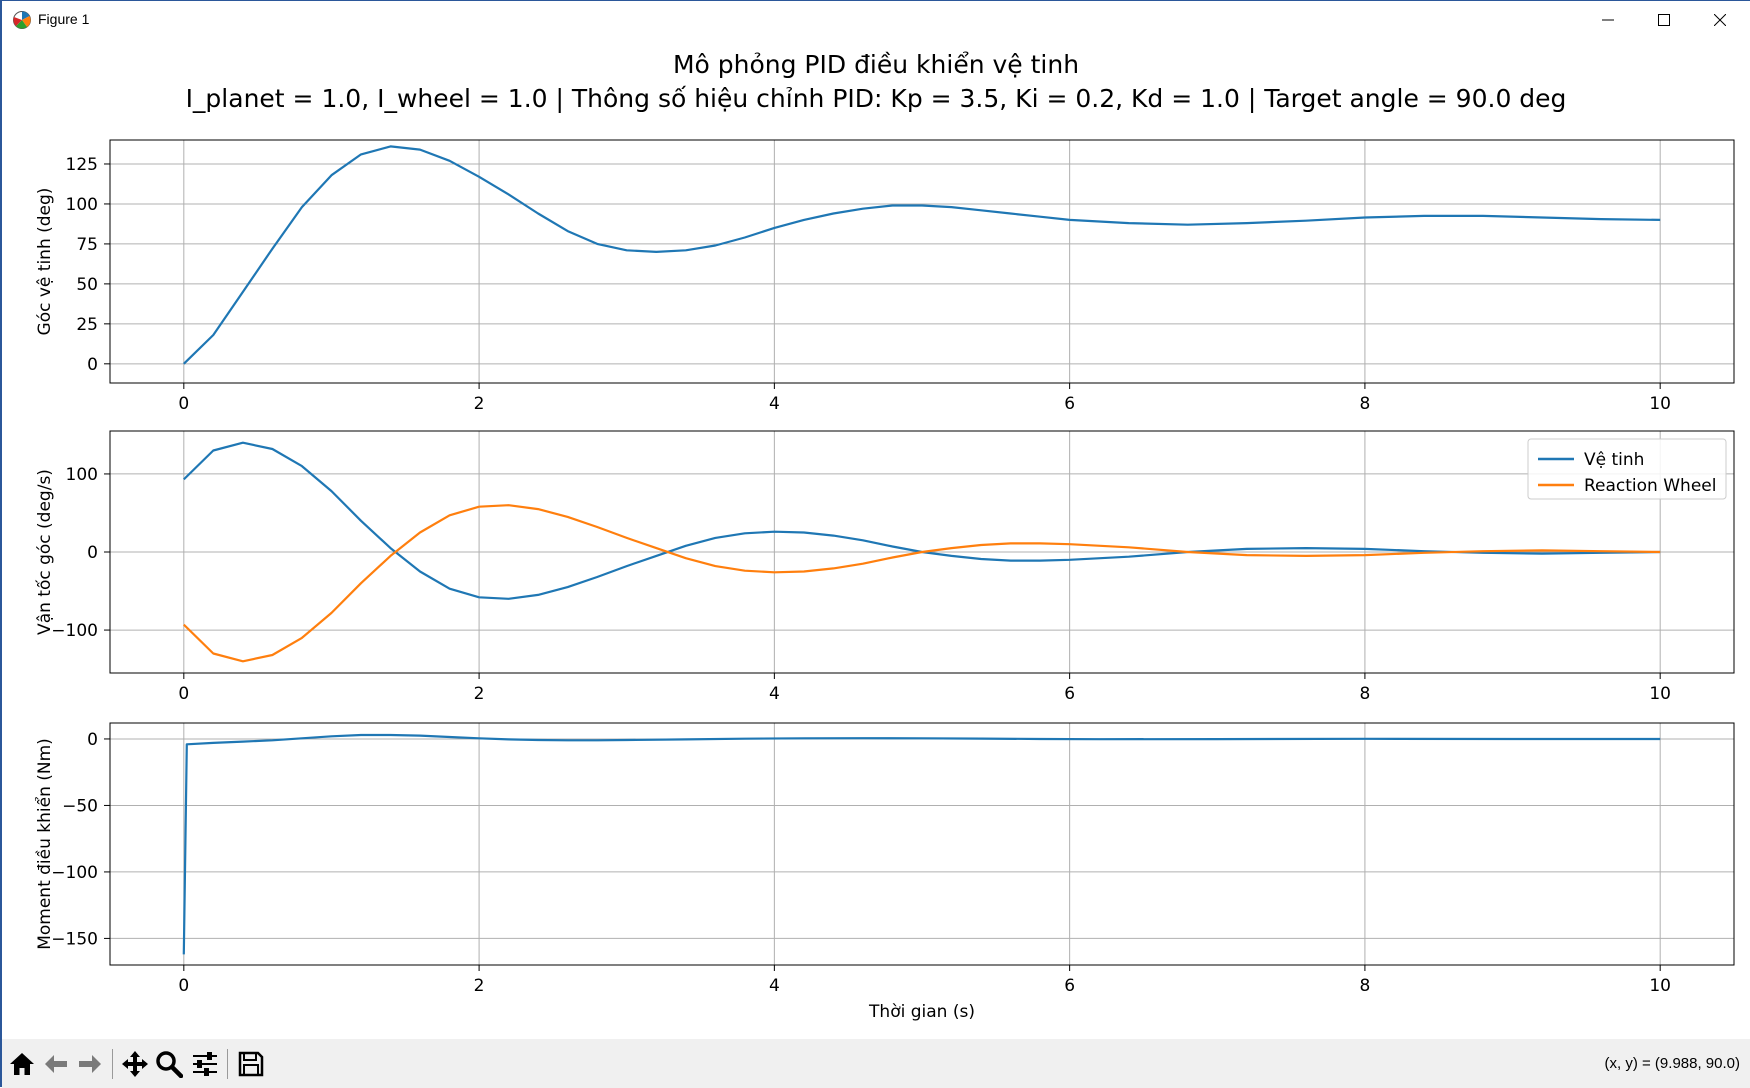  Describe the element at coordinates (74, 939) in the screenshot. I see `y-tick-label: −150` at that location.